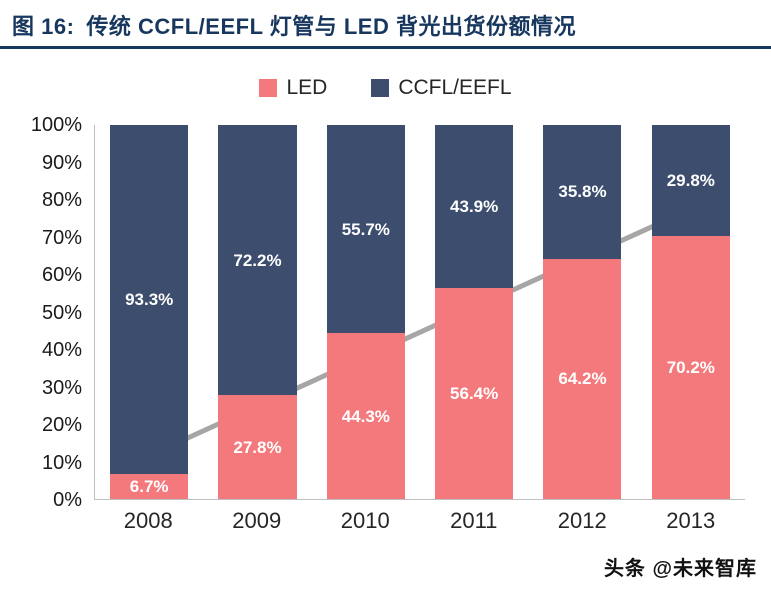 This screenshot has height=589, width=771. I want to click on y-axis-tick-70: 70%, so click(61, 237).